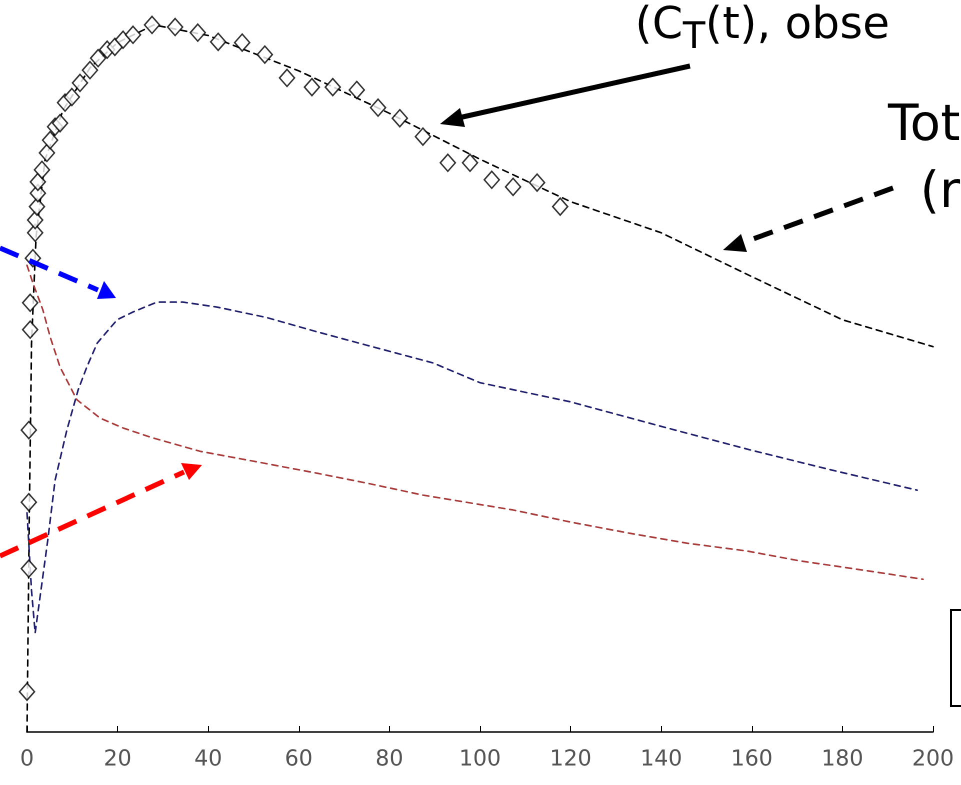 The height and width of the screenshot is (785, 961). I want to click on x-tick-label: 140, so click(661, 759).